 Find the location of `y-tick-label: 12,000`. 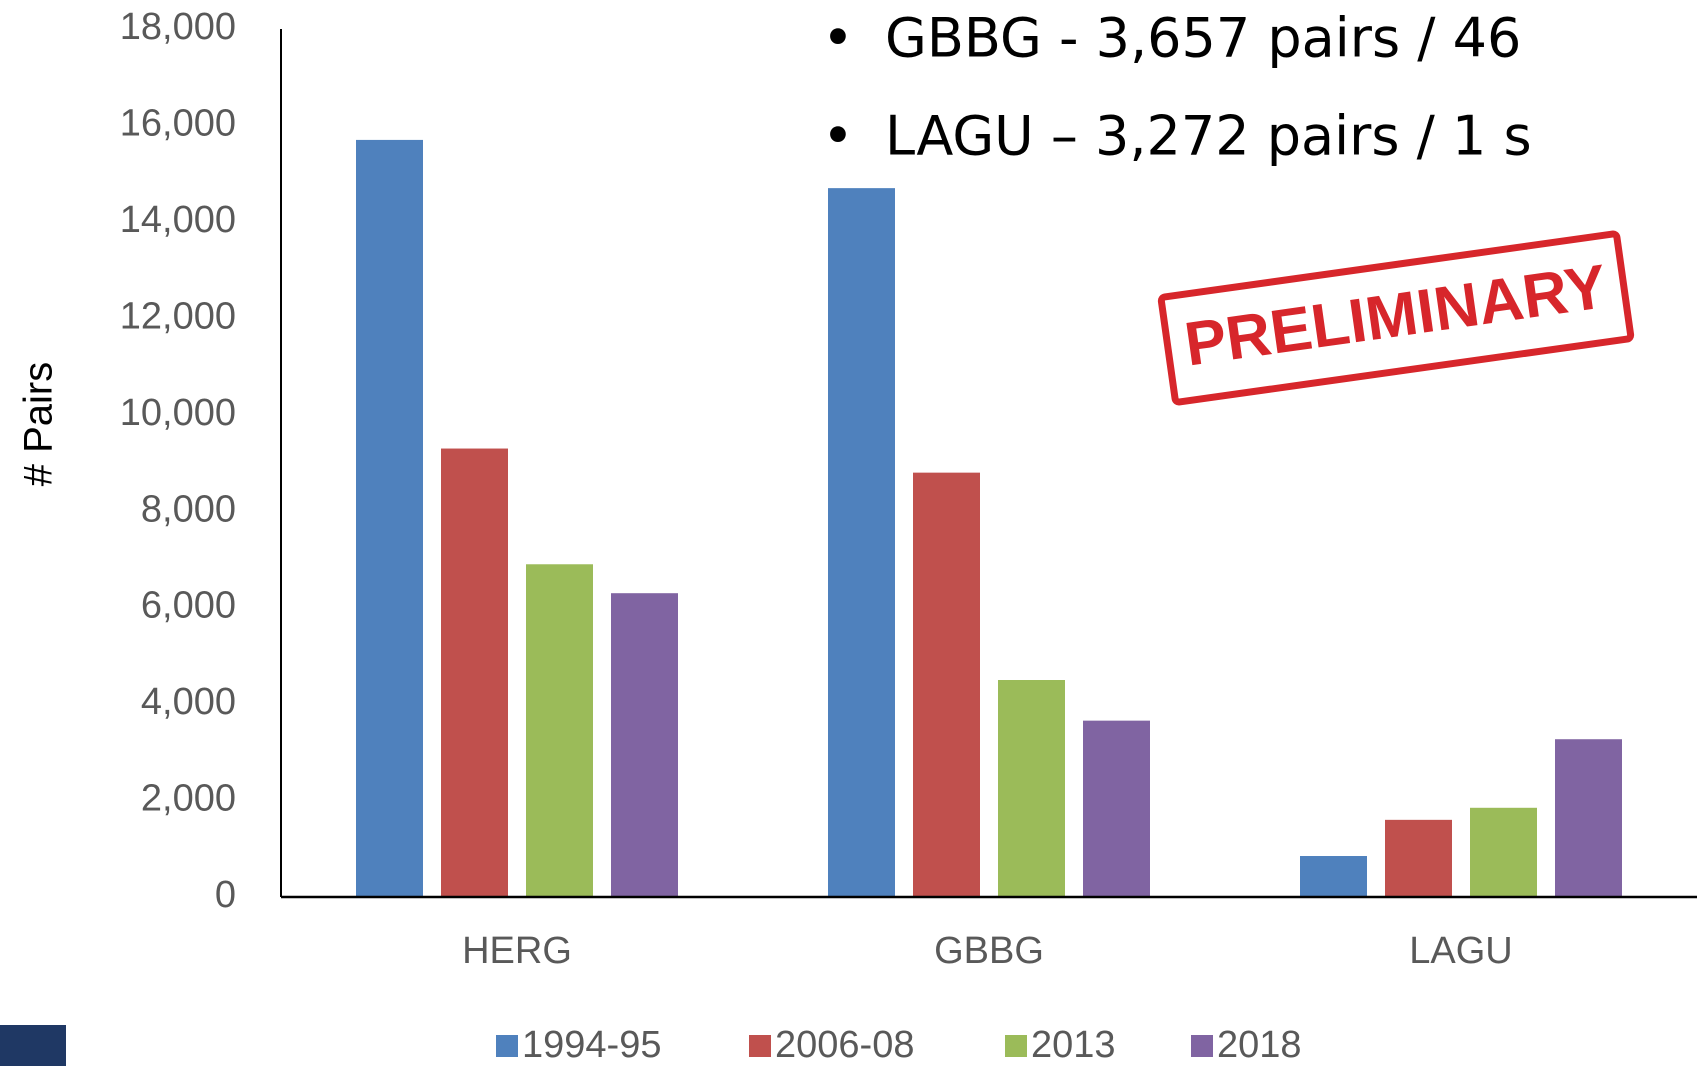

y-tick-label: 12,000 is located at coordinates (178, 316).